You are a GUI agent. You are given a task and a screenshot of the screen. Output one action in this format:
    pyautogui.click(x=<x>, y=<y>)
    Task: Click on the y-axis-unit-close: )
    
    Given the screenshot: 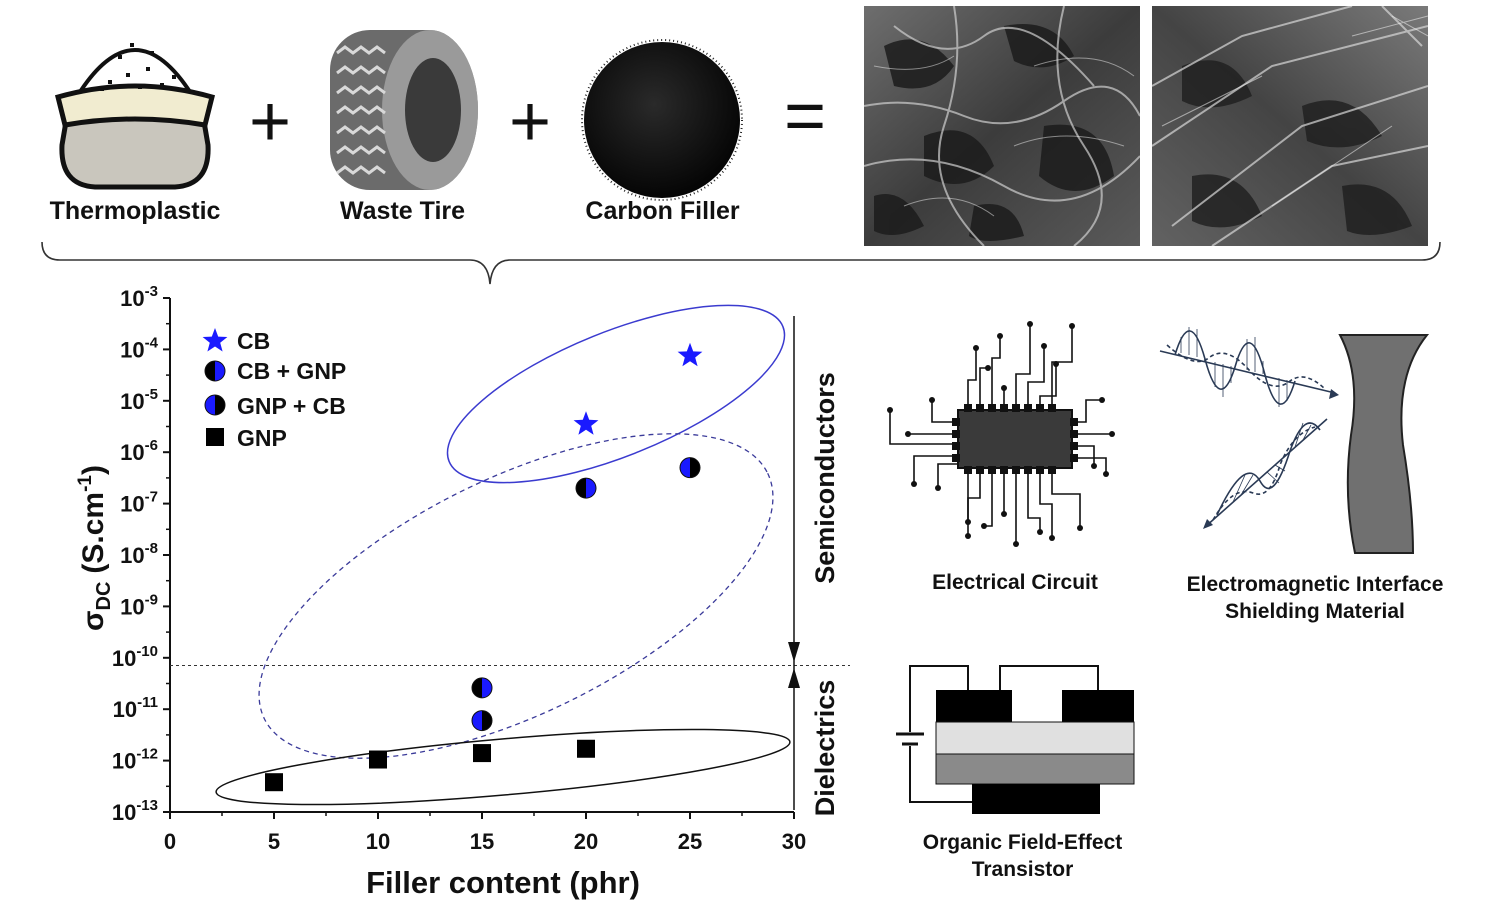 What is the action you would take?
    pyautogui.click(x=93, y=470)
    